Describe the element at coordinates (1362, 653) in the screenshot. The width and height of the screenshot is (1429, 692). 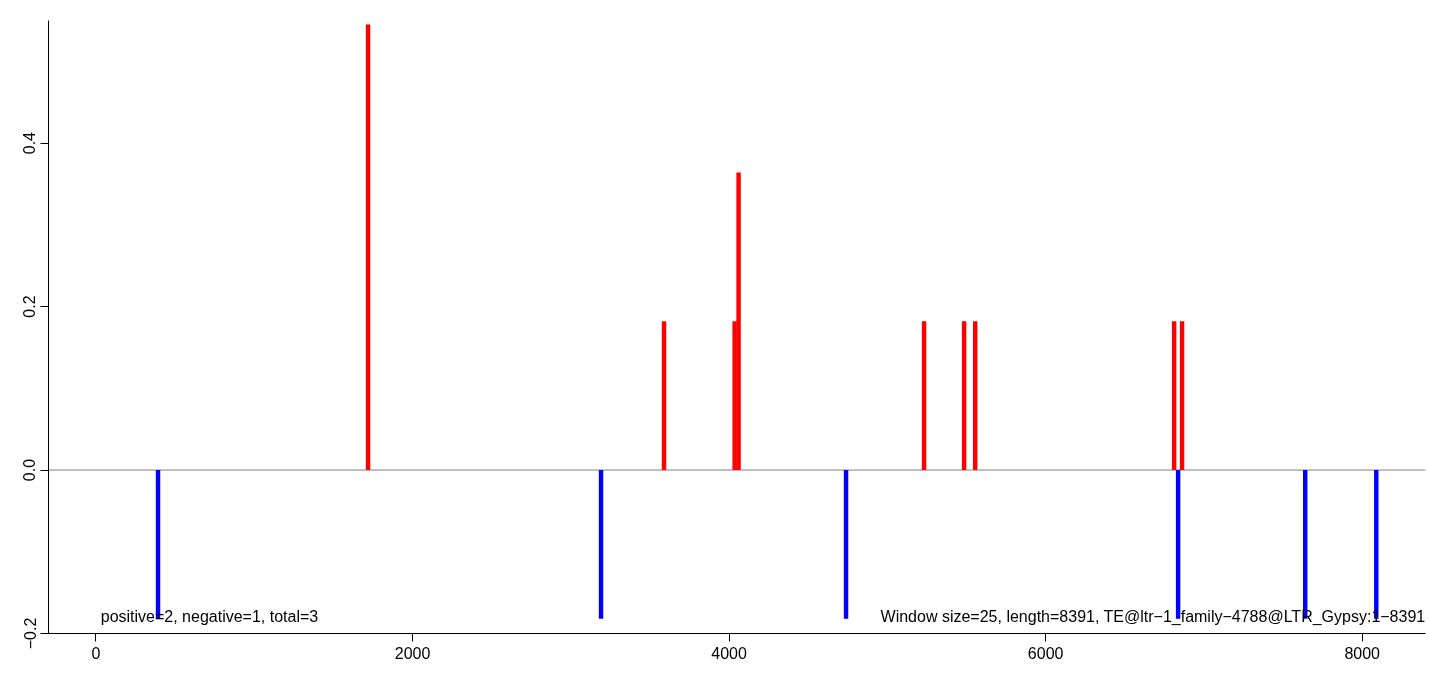
I see `x-tick-label: 8000` at that location.